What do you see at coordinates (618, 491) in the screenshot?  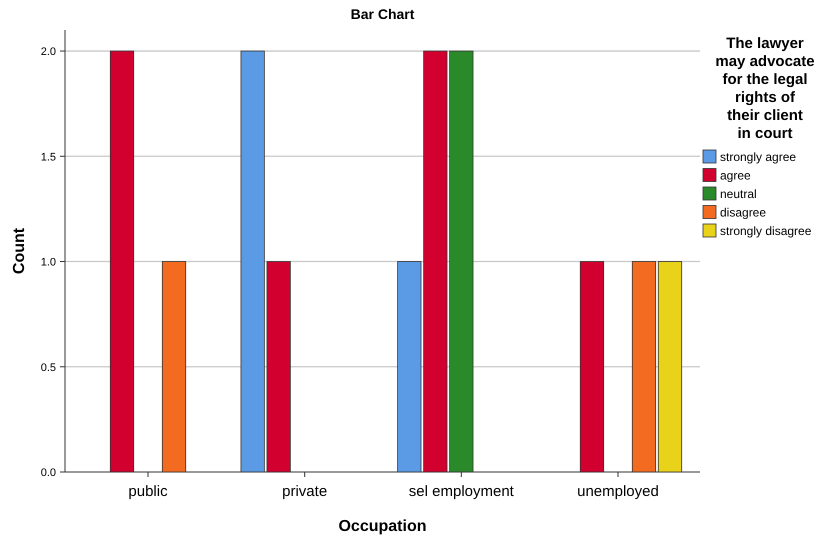 I see `x-tick-label: unemployed` at bounding box center [618, 491].